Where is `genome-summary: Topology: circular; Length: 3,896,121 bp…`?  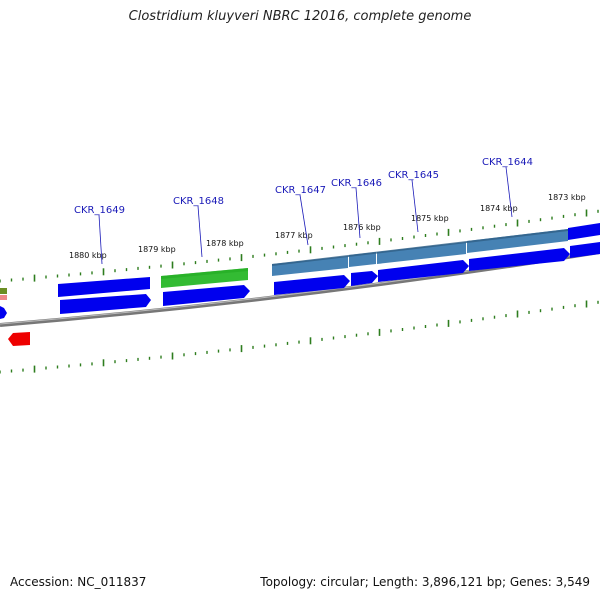 genome-summary: Topology: circular; Length: 3,896,121 bp… is located at coordinates (425, 582).